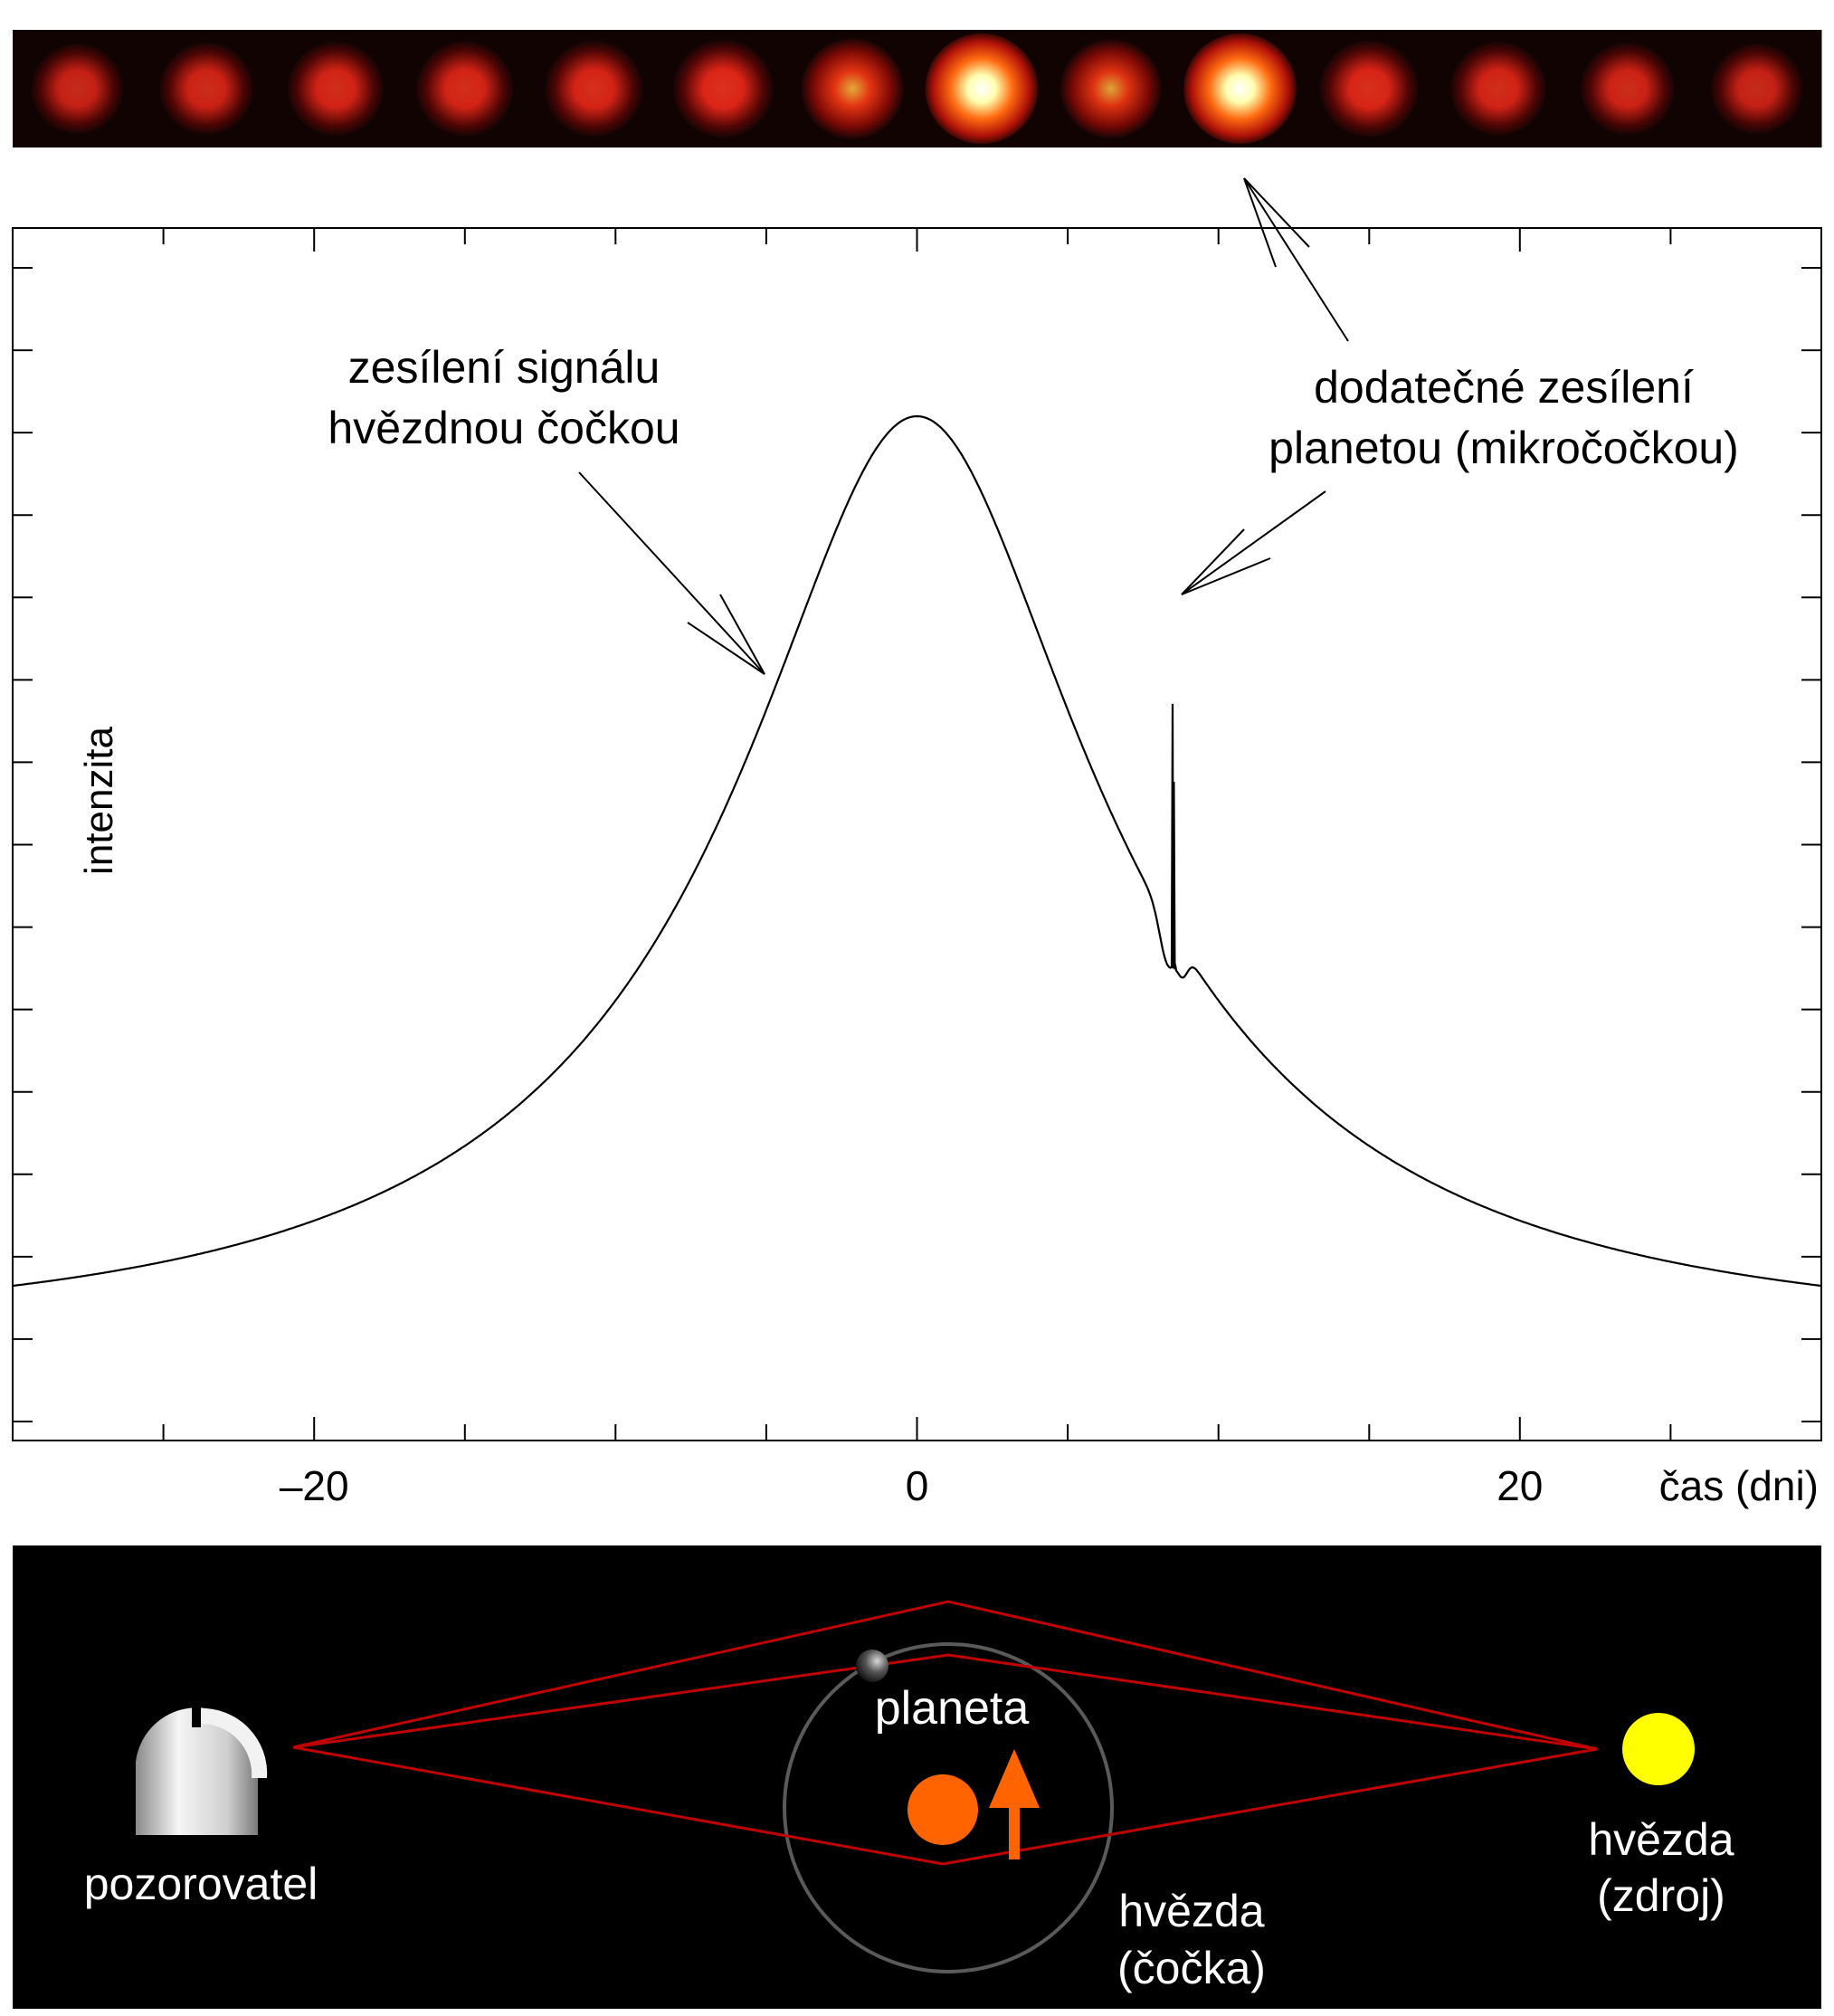  What do you see at coordinates (952, 1709) in the screenshot?
I see `planet-label: planeta` at bounding box center [952, 1709].